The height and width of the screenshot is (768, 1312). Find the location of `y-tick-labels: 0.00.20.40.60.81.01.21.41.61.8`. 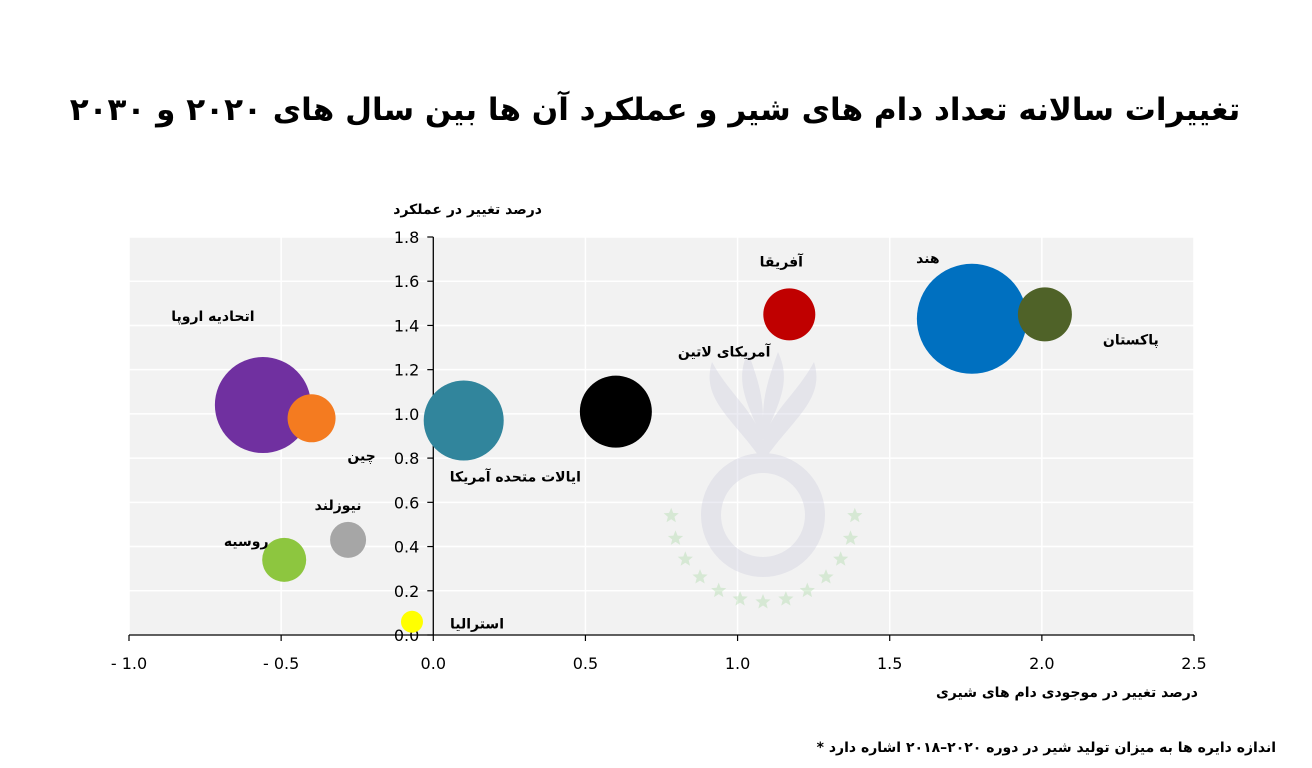

y-tick-labels: 0.00.20.40.60.81.01.21.41.61.8 is located at coordinates (406, 436).